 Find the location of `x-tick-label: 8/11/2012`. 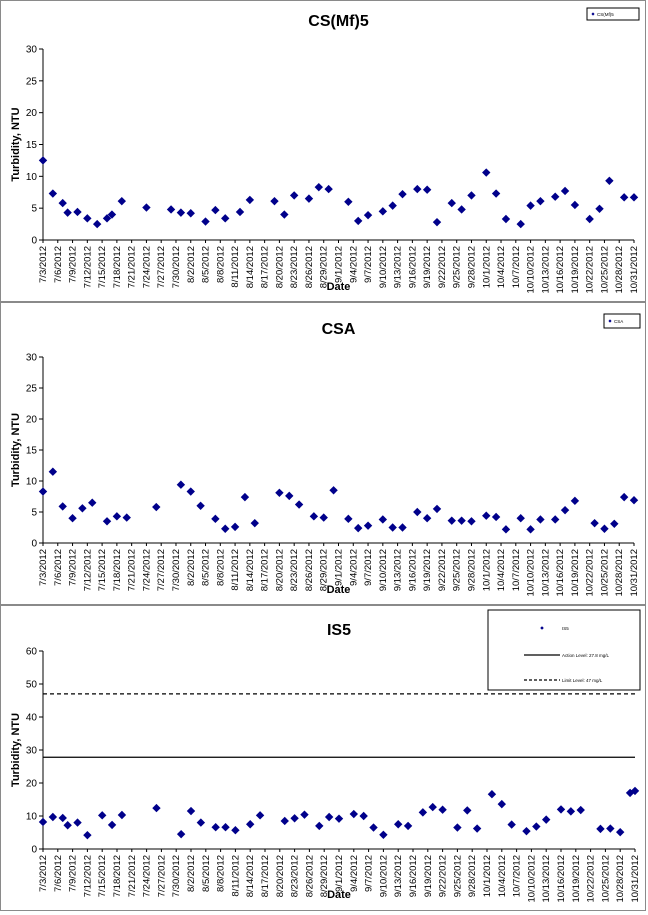

x-tick-label: 8/11/2012 is located at coordinates (235, 570).